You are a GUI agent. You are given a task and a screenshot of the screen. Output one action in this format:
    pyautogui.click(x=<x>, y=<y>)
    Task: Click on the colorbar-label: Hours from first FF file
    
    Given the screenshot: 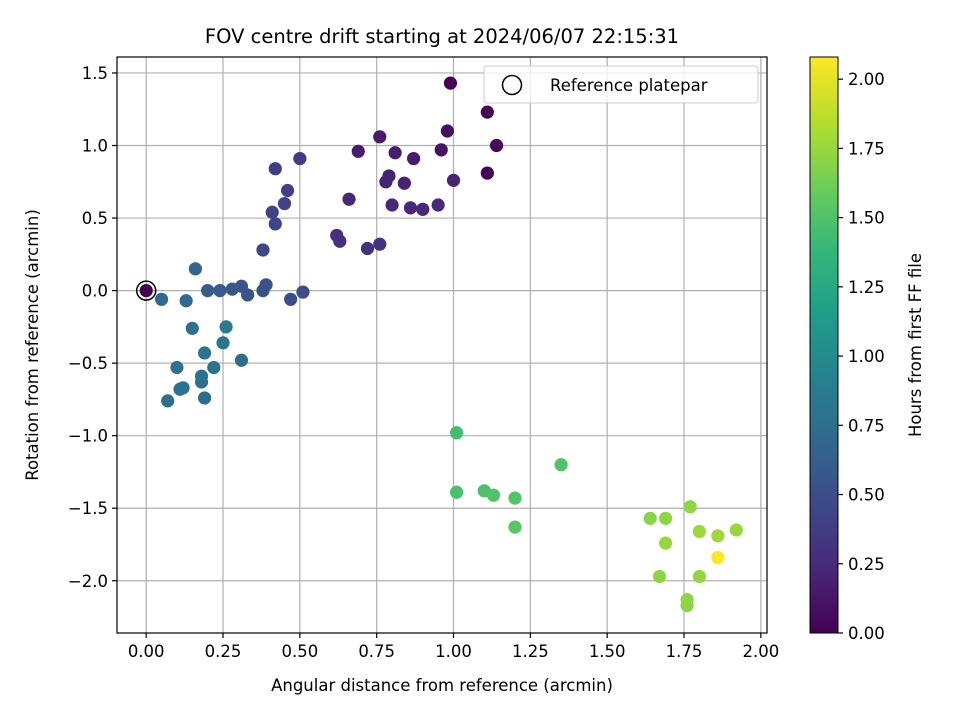 What is the action you would take?
    pyautogui.click(x=915, y=345)
    